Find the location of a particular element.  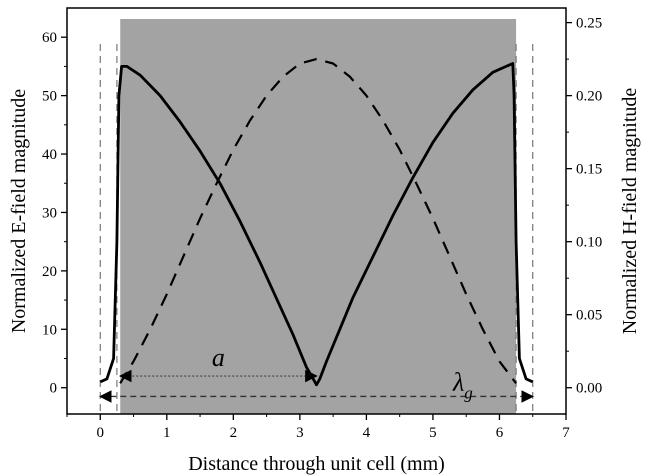

y-left-tick-label-5: 50 is located at coordinates (49, 97).